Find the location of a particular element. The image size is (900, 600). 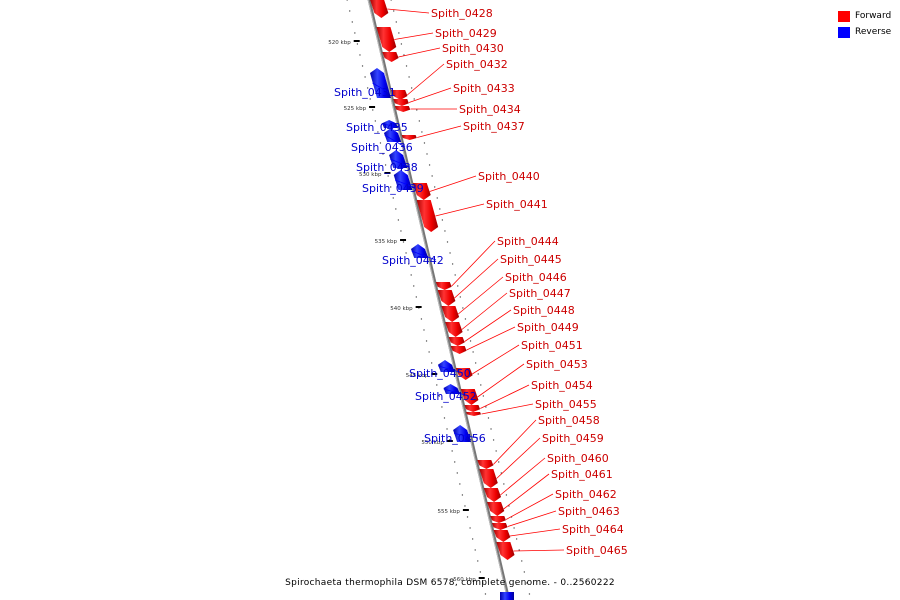

gene-label: Spith_0441 is located at coordinates (517, 204).